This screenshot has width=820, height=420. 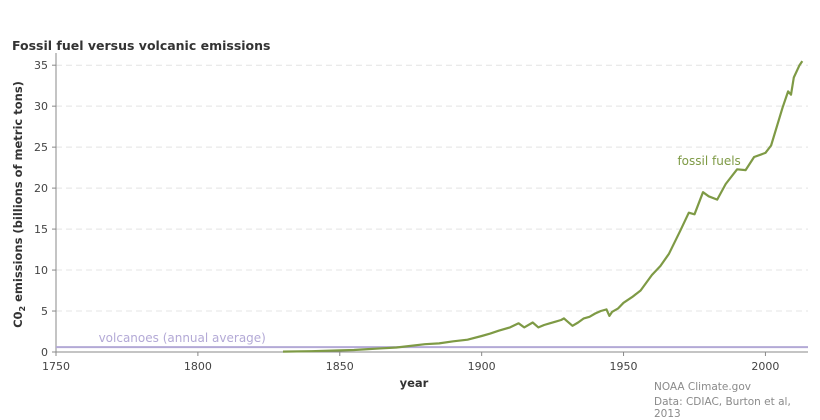 I want to click on y-tick-label-20: 20, so click(x=41, y=188).